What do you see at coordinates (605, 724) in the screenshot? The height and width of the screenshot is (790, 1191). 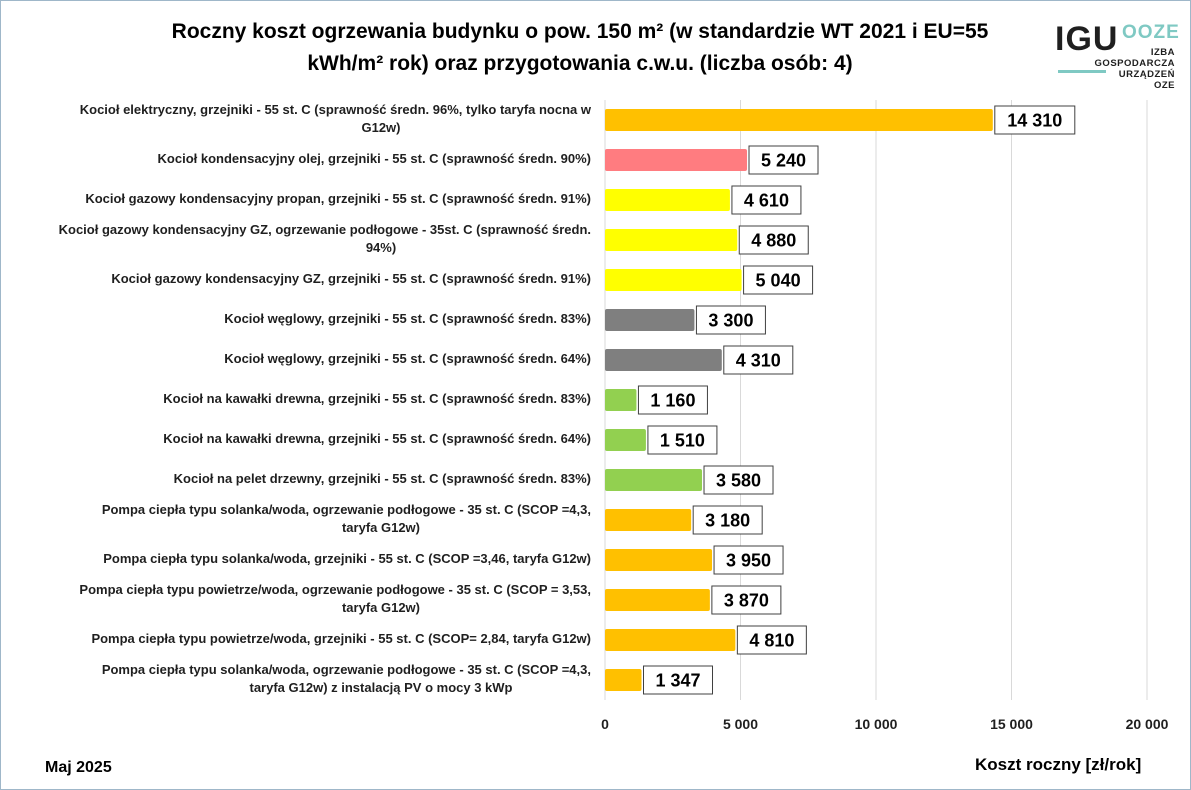 I see `x-tick-label: 0` at bounding box center [605, 724].